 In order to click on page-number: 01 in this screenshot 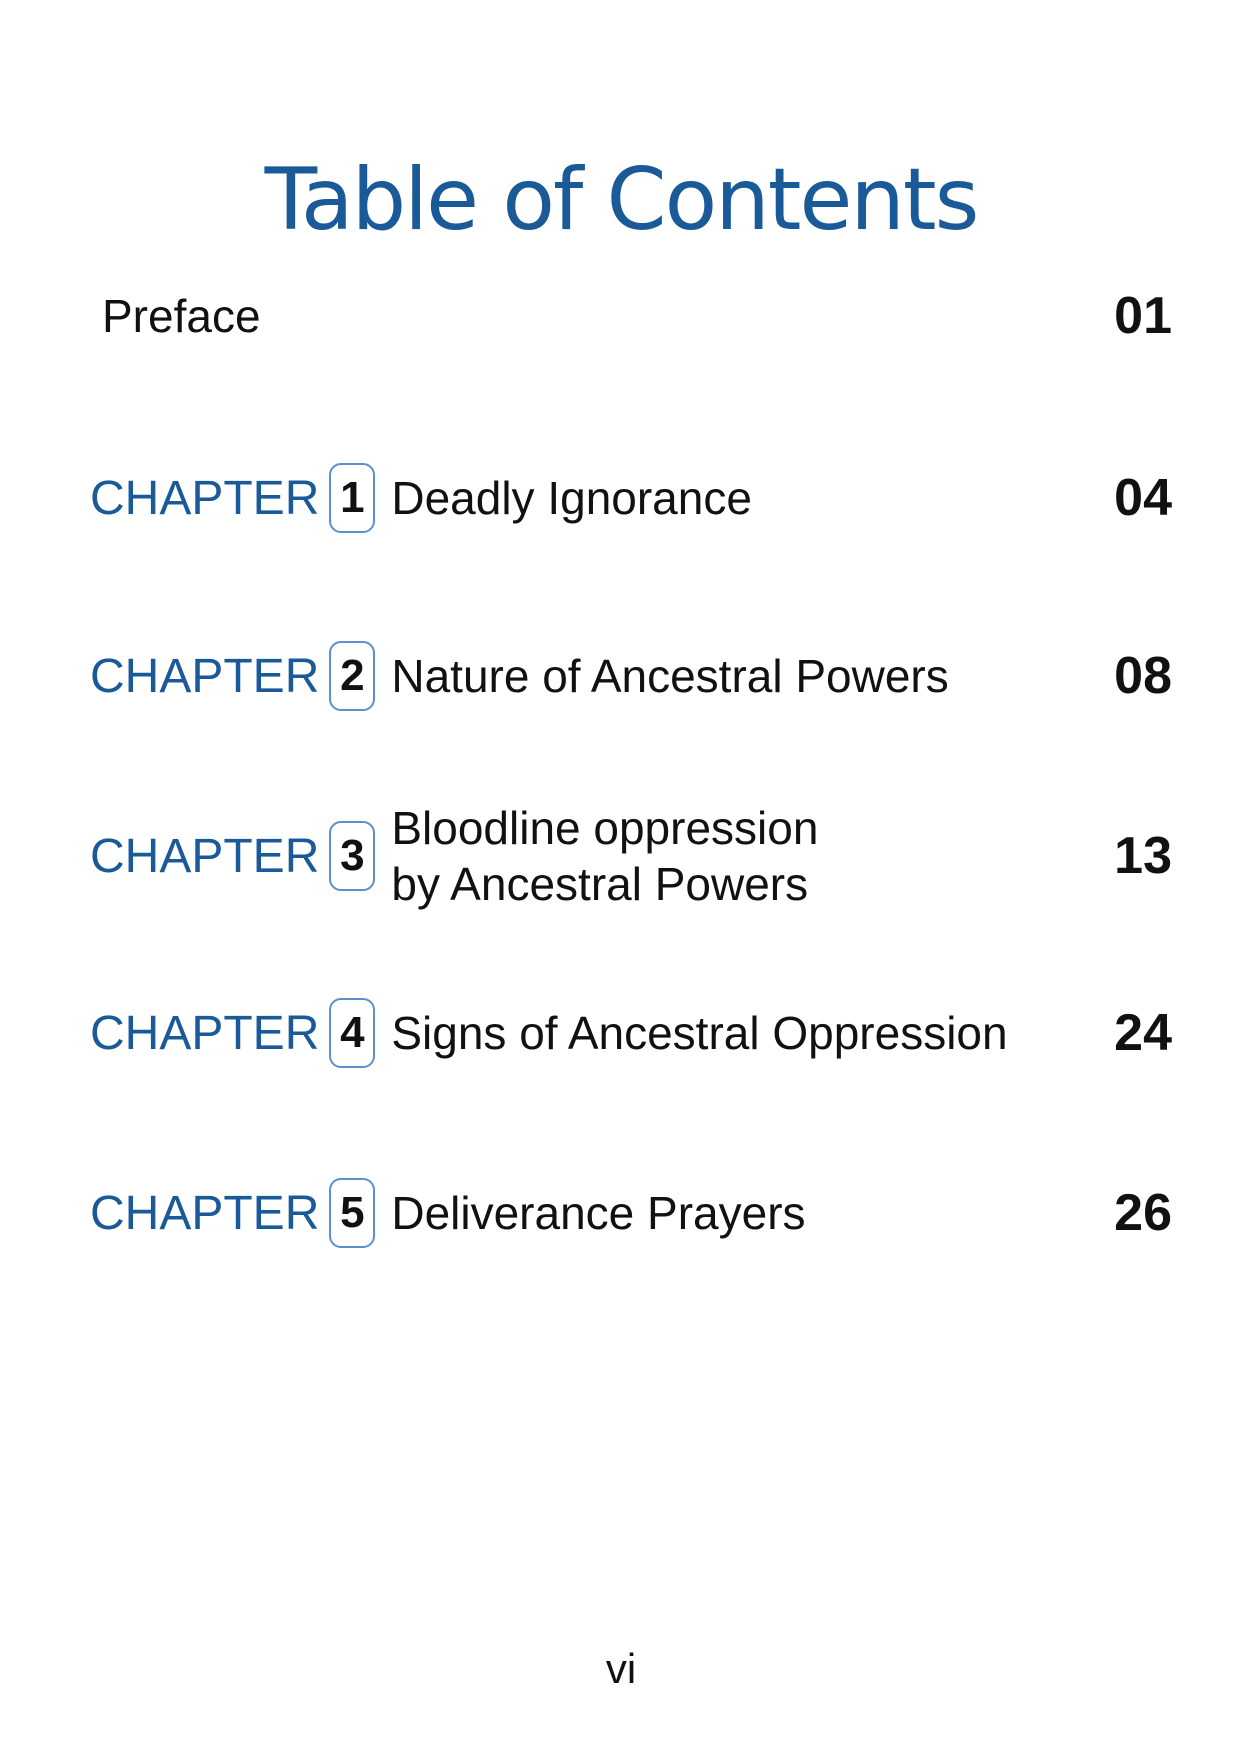, I will do `click(1143, 316)`.